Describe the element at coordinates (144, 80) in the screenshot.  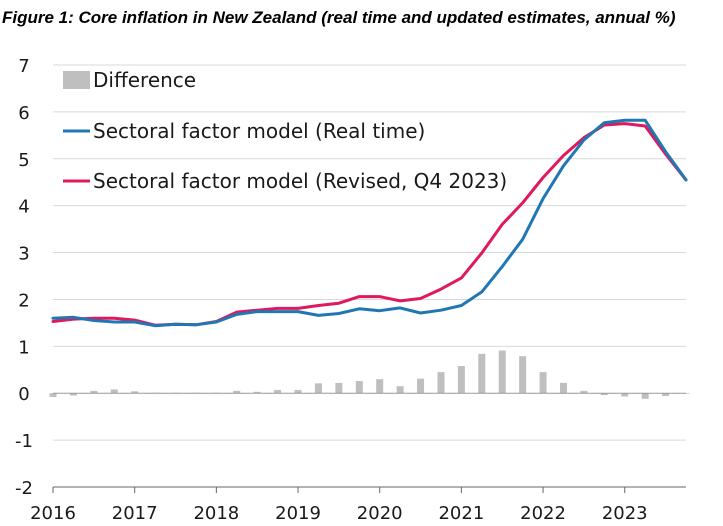
I see `legend-difference-label: Difference` at that location.